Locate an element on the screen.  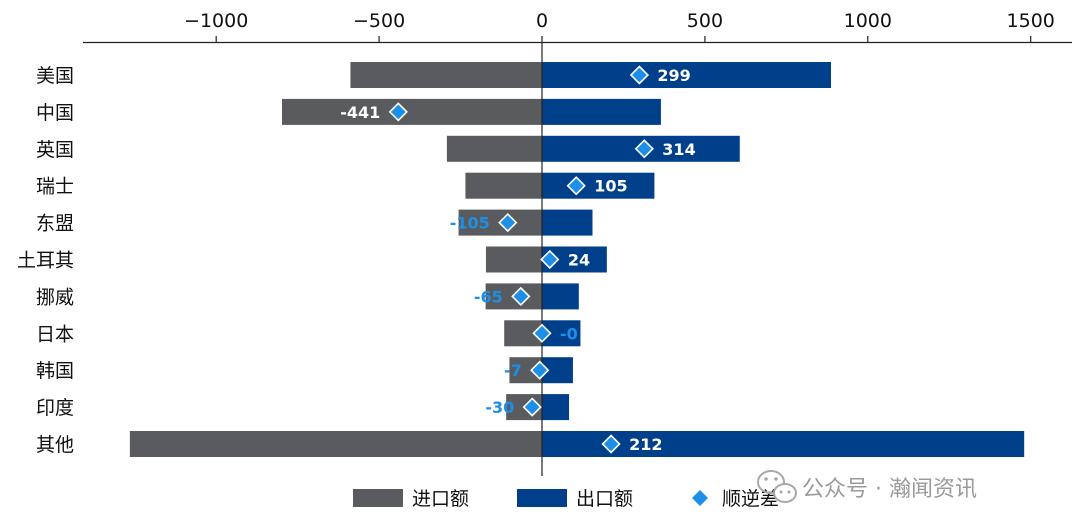
balance-data-label: 24 is located at coordinates (579, 260).